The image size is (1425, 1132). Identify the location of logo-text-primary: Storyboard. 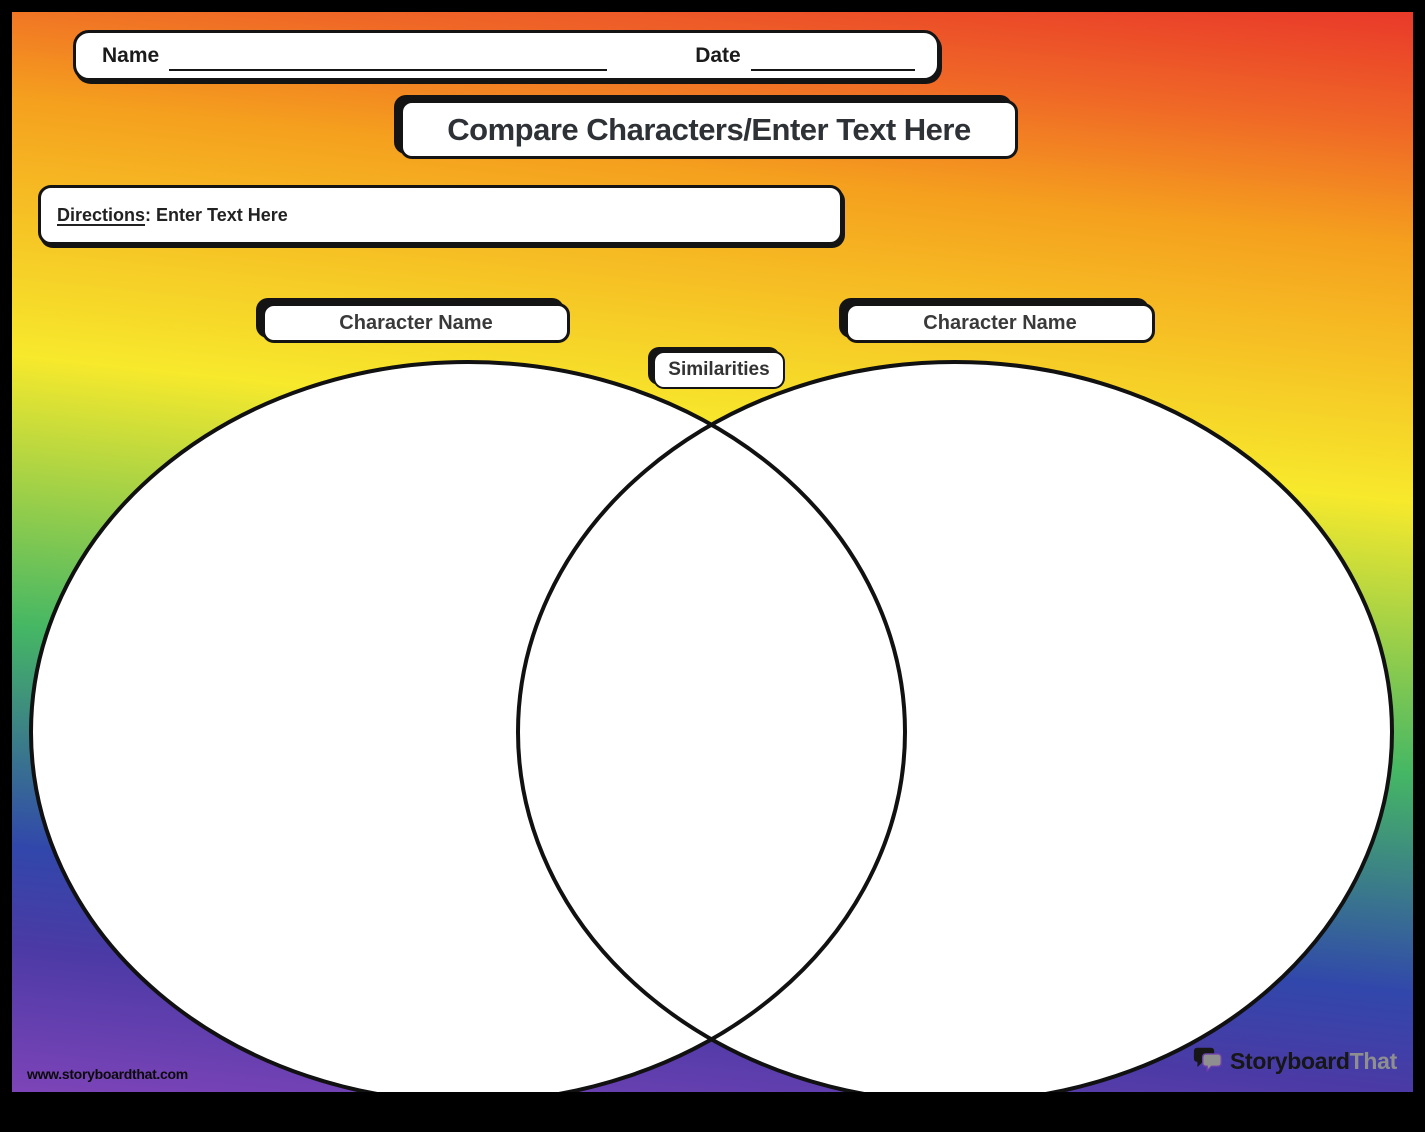
(1289, 1060).